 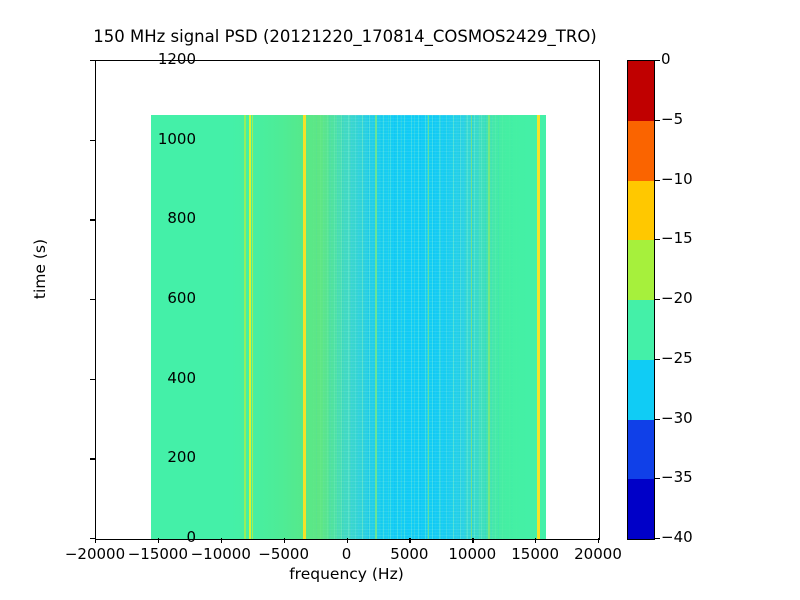 What do you see at coordinates (40, 269) in the screenshot?
I see `y-axis-label: time (s)` at bounding box center [40, 269].